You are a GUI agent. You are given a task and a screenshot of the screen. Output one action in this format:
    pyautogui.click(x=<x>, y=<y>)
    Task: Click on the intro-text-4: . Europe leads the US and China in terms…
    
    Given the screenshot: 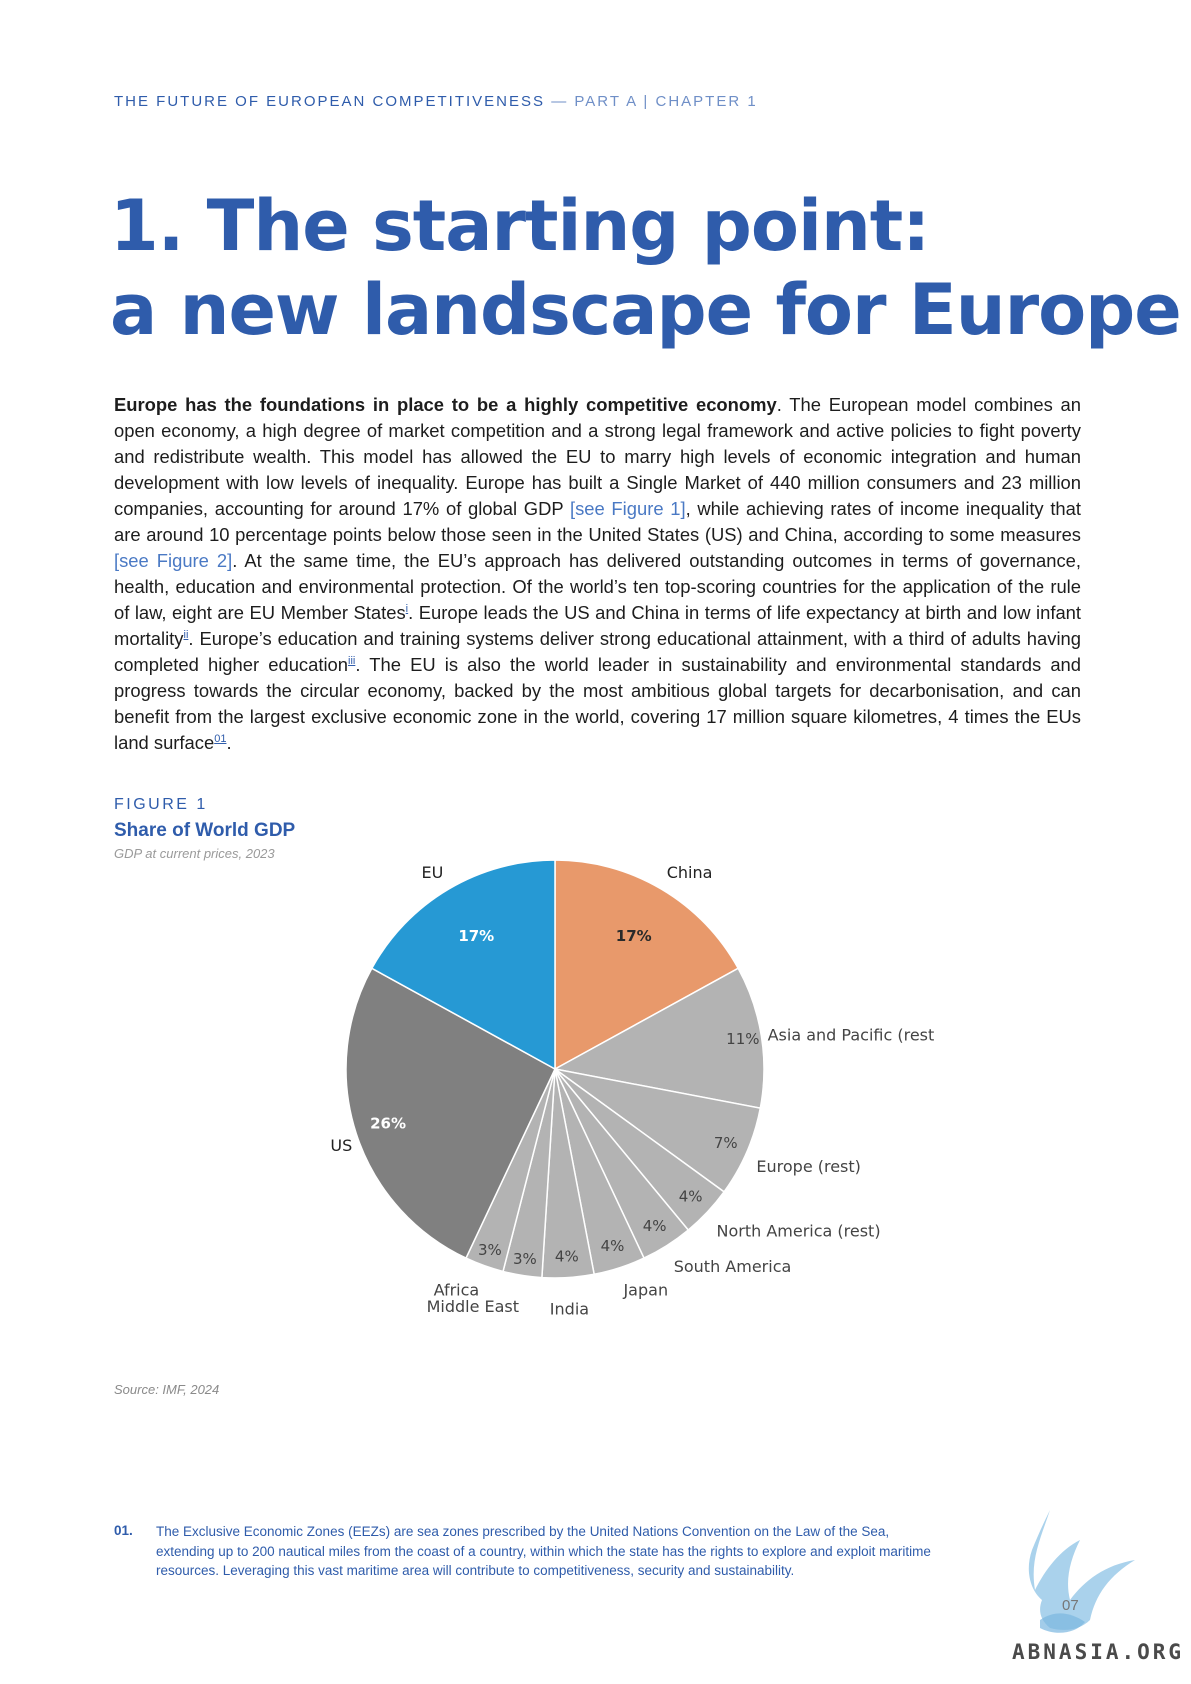 What is the action you would take?
    pyautogui.click(x=598, y=625)
    